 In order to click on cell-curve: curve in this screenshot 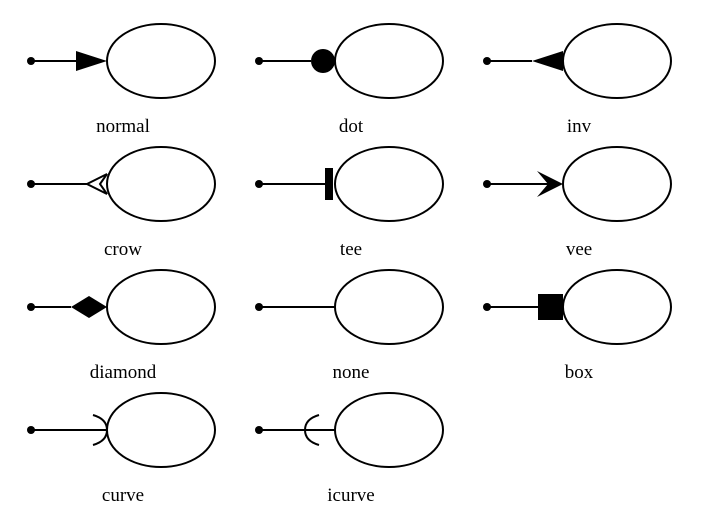, I will do `click(121, 449)`.